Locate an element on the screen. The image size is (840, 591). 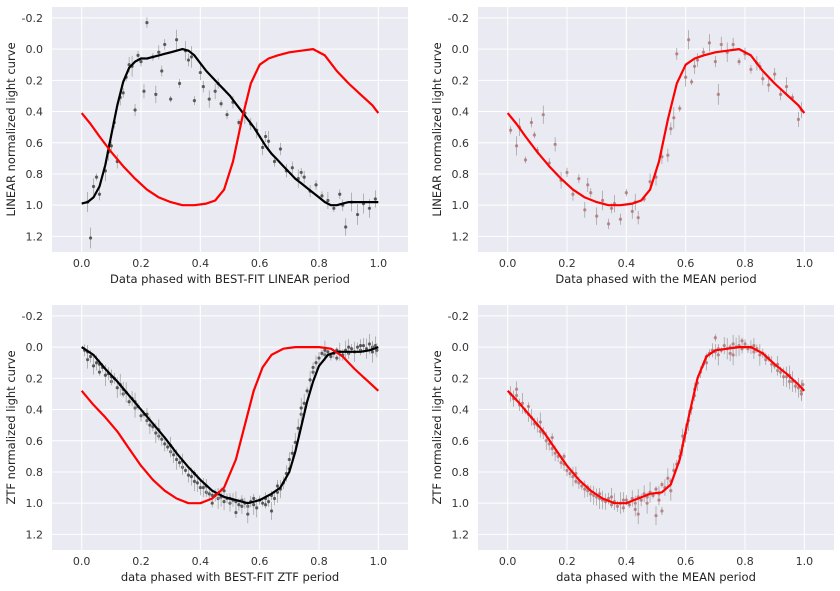
y-tick-label: 0.2 is located at coordinates (461, 80).